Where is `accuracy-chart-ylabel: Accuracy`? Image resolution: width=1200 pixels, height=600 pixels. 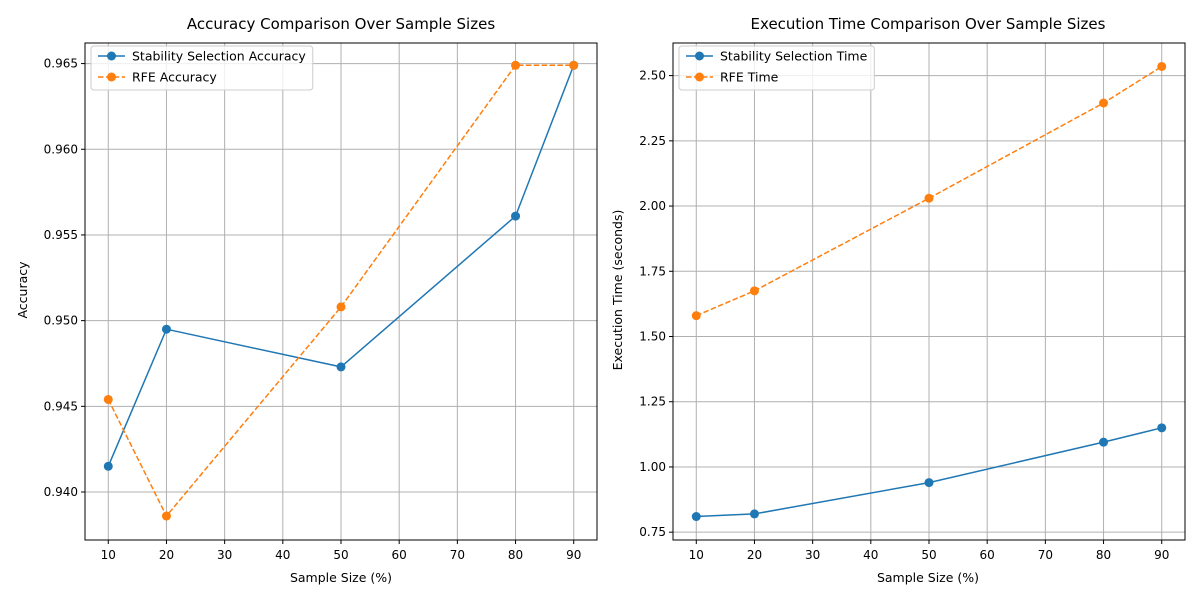
accuracy-chart-ylabel: Accuracy is located at coordinates (22, 290).